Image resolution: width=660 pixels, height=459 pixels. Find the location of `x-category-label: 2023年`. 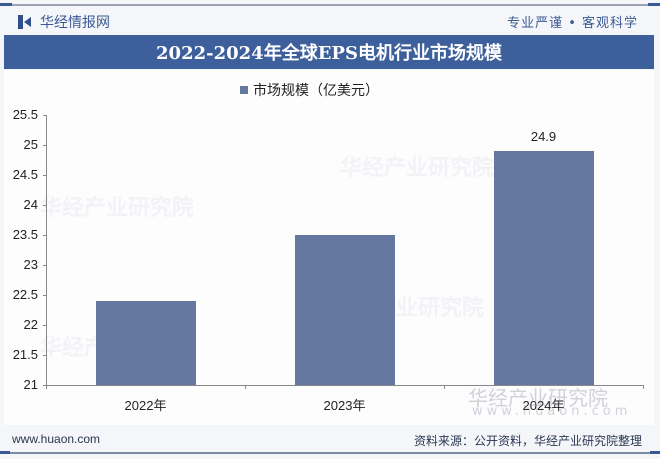

x-category-label: 2023年 is located at coordinates (344, 405).